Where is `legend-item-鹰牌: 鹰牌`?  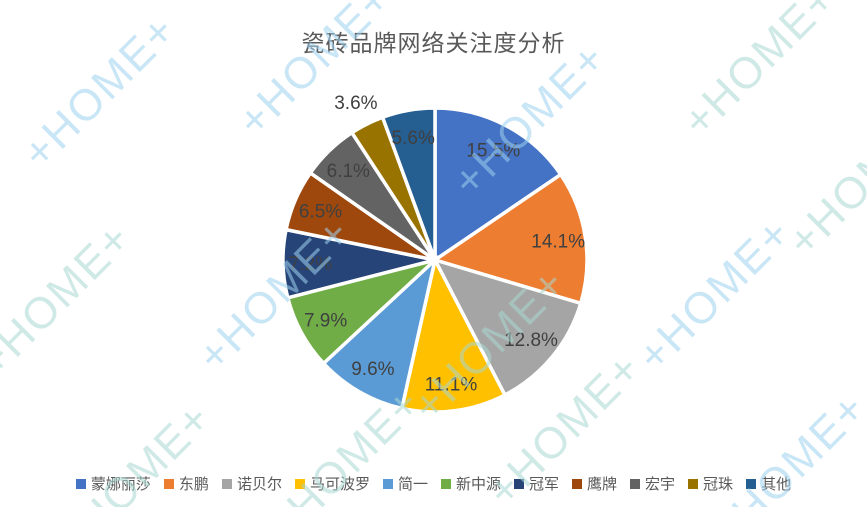 legend-item-鹰牌: 鹰牌 is located at coordinates (594, 483).